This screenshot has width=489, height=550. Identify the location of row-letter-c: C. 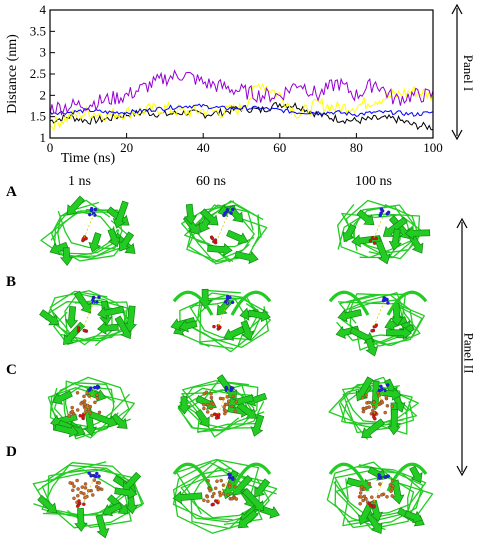
(11, 370).